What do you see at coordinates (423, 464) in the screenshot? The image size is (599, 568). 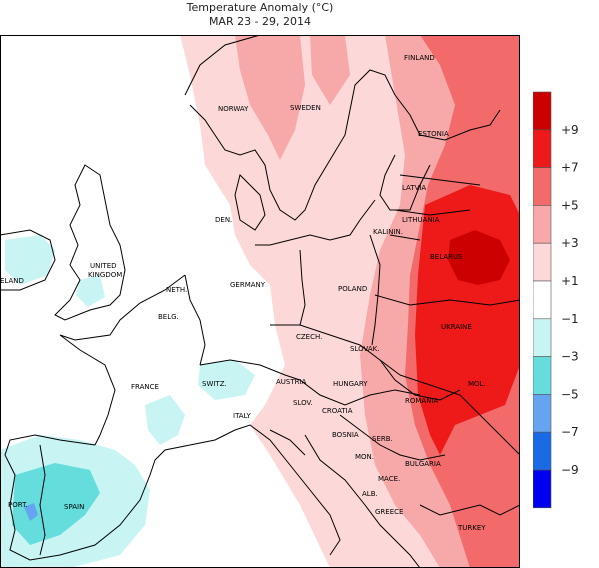 I see `label-bulgaria: BULGARIA` at bounding box center [423, 464].